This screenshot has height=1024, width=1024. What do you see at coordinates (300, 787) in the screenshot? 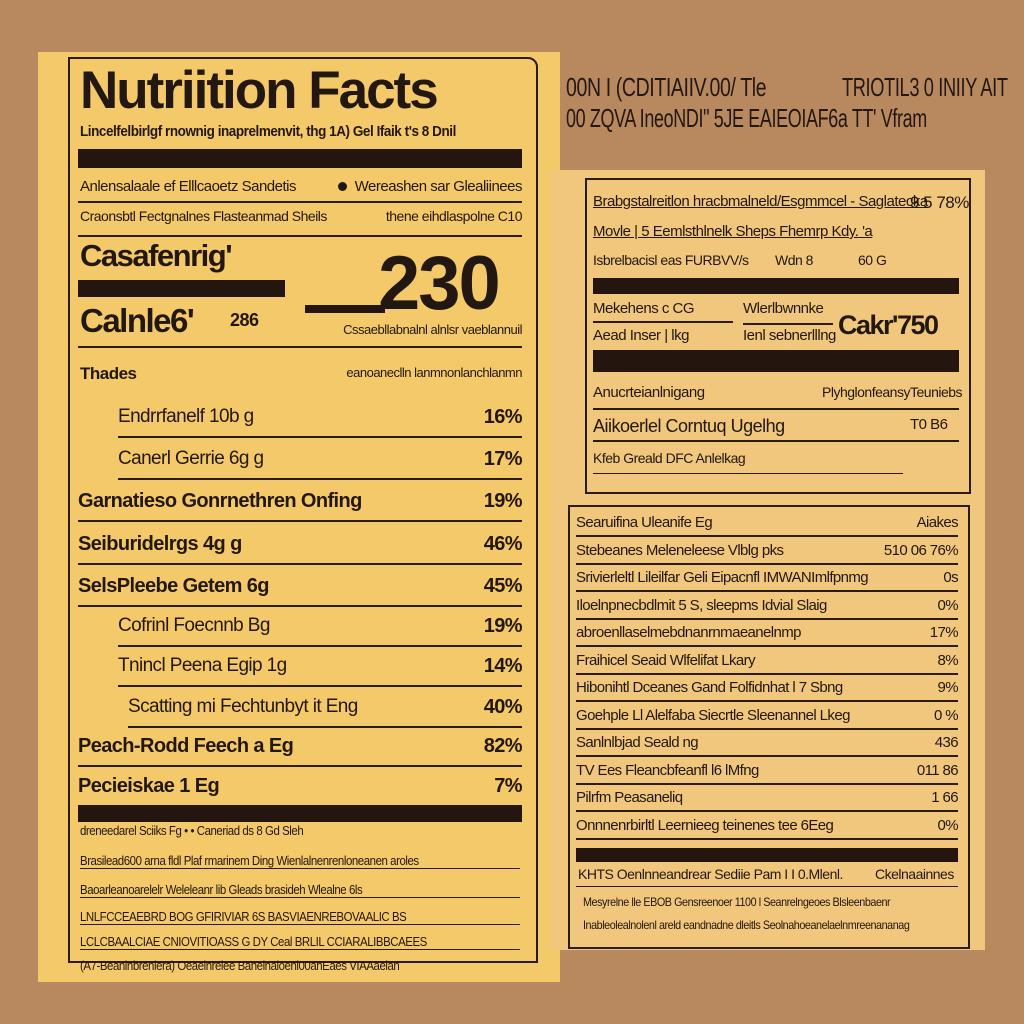
I see `nutrient-row: Pecieiskae 1 Eg 7%` at bounding box center [300, 787].